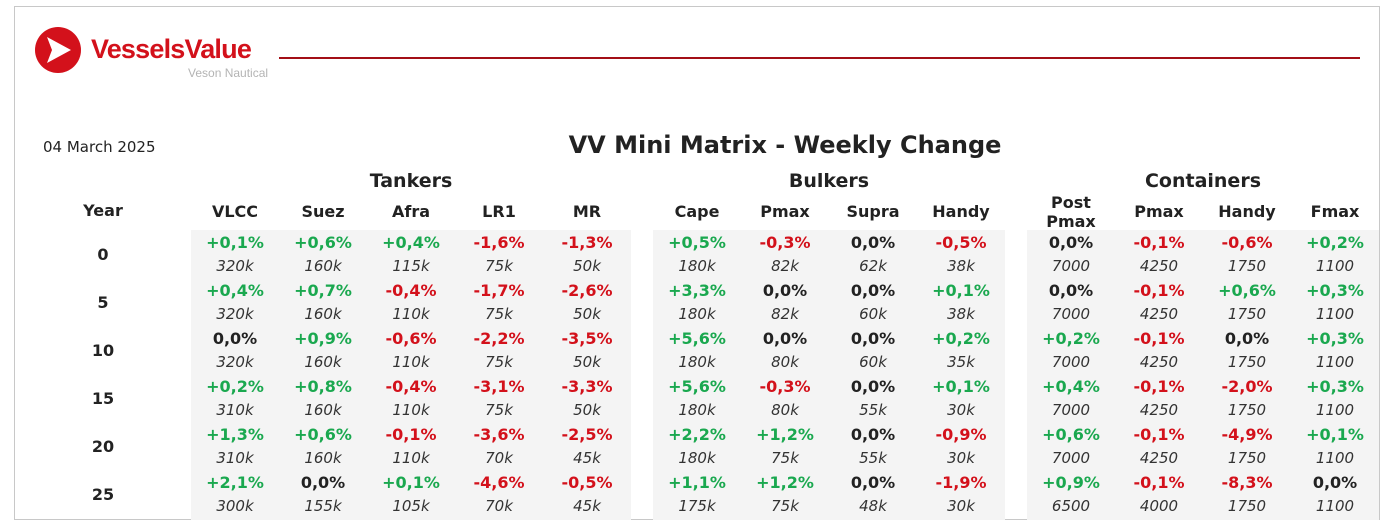 This screenshot has width=1393, height=530. I want to click on column-header: MR, so click(587, 211).